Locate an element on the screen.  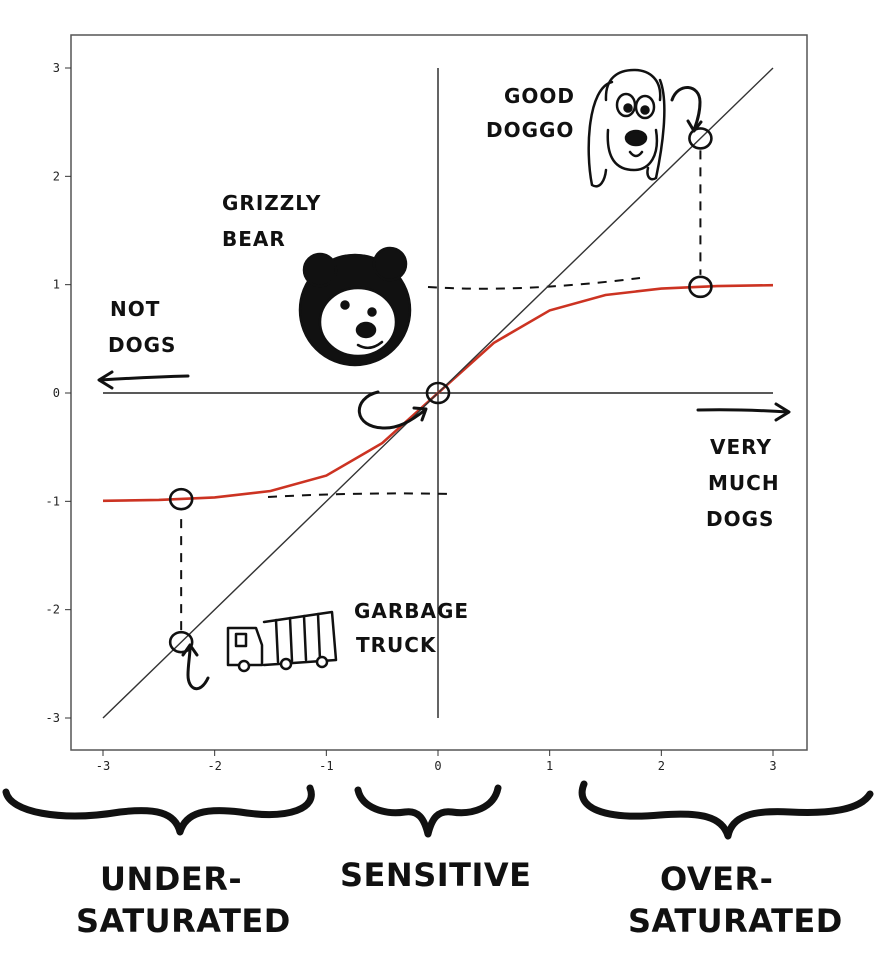
y-tick-label: -2 is located at coordinates (53, 610).